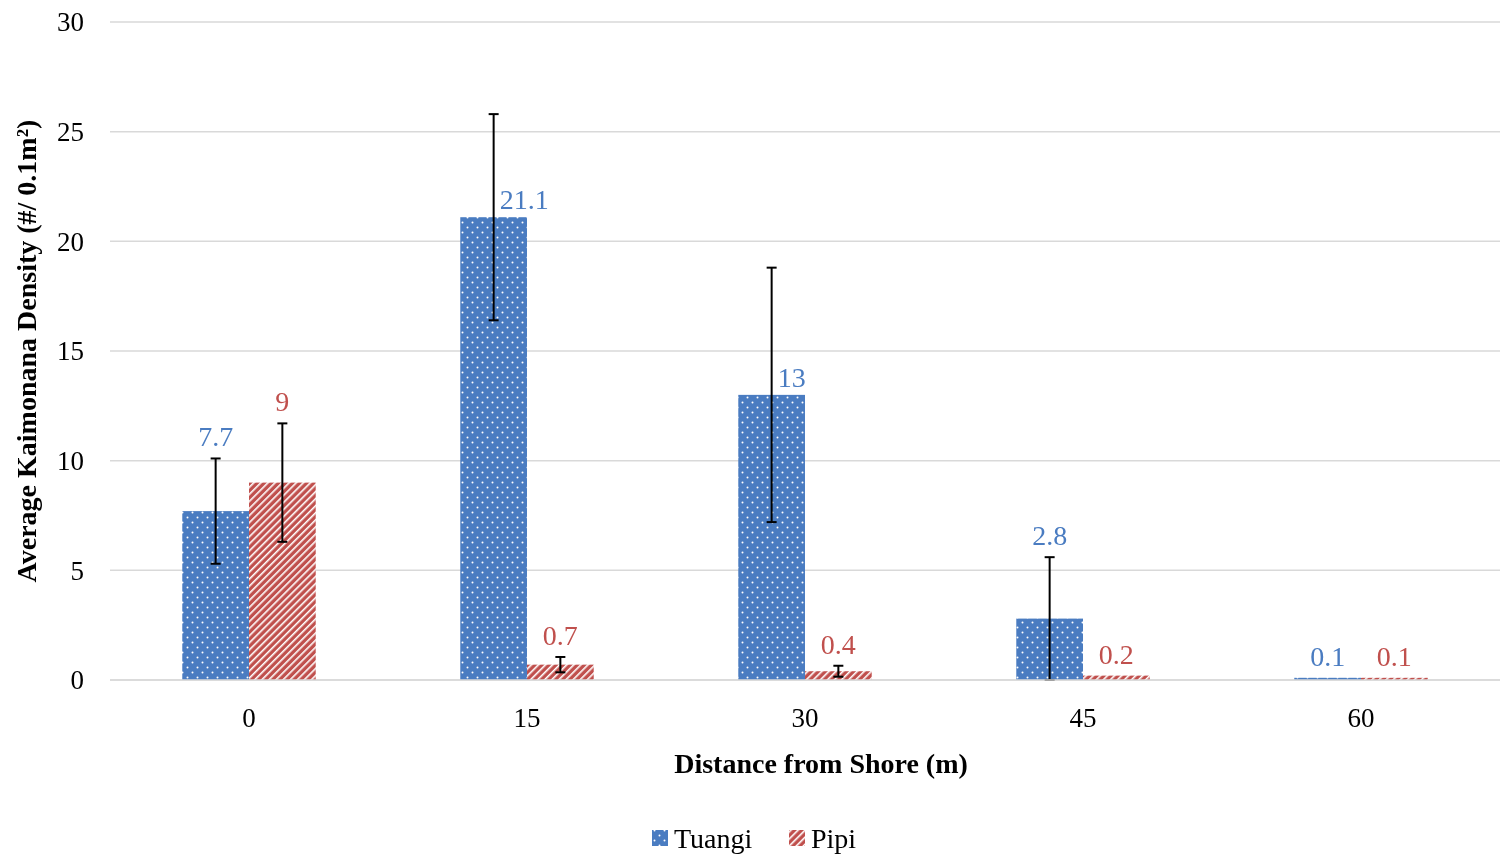 The image size is (1500, 858). What do you see at coordinates (216, 437) in the screenshot?
I see `data-label: 7.7` at bounding box center [216, 437].